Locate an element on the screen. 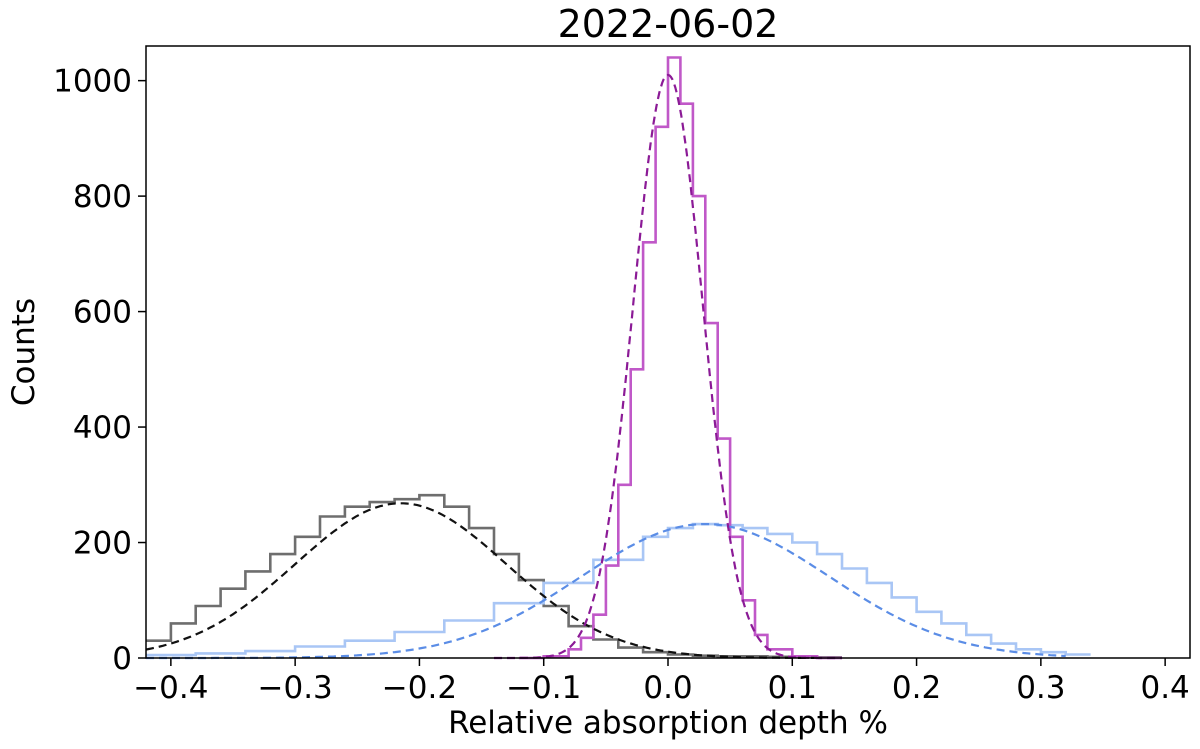  x-axis: −0.4 −0.3 −0.2 −0.1 0.0 0.1 0.2 0.3 0.4 is located at coordinates (661, 682).